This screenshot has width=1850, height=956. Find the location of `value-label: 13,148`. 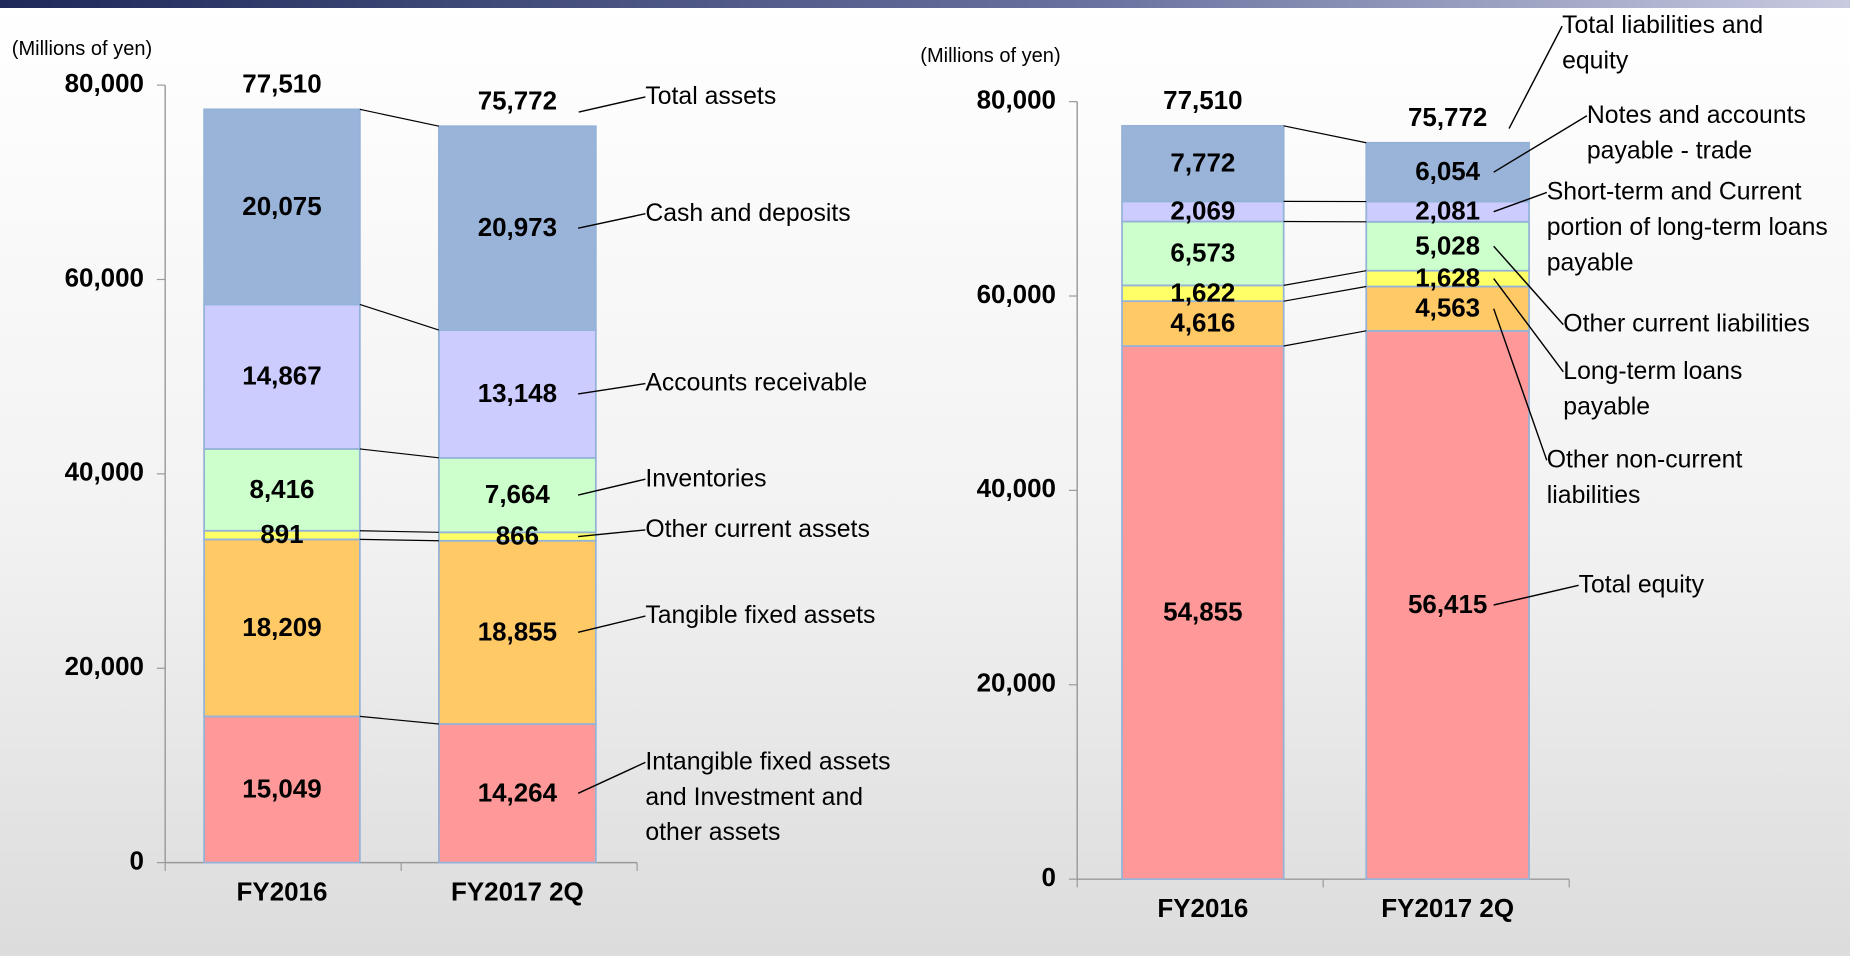

value-label: 13,148 is located at coordinates (517, 394).